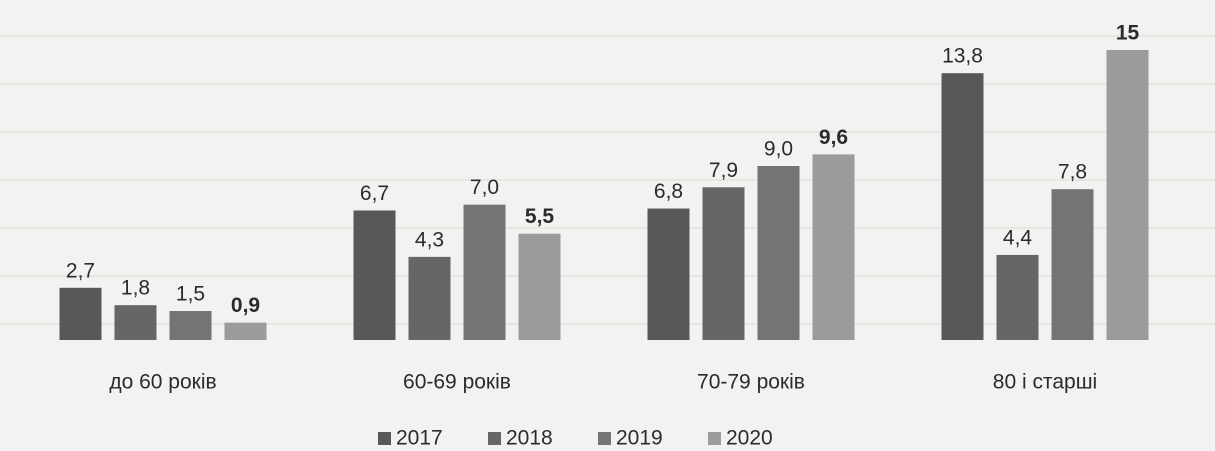 This screenshot has height=451, width=1215. I want to click on data-label: 7,9, so click(723, 170).